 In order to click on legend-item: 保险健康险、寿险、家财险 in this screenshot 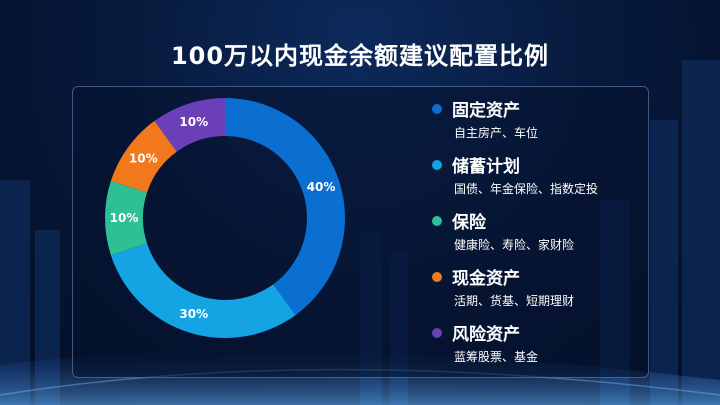, I will do `click(539, 236)`.